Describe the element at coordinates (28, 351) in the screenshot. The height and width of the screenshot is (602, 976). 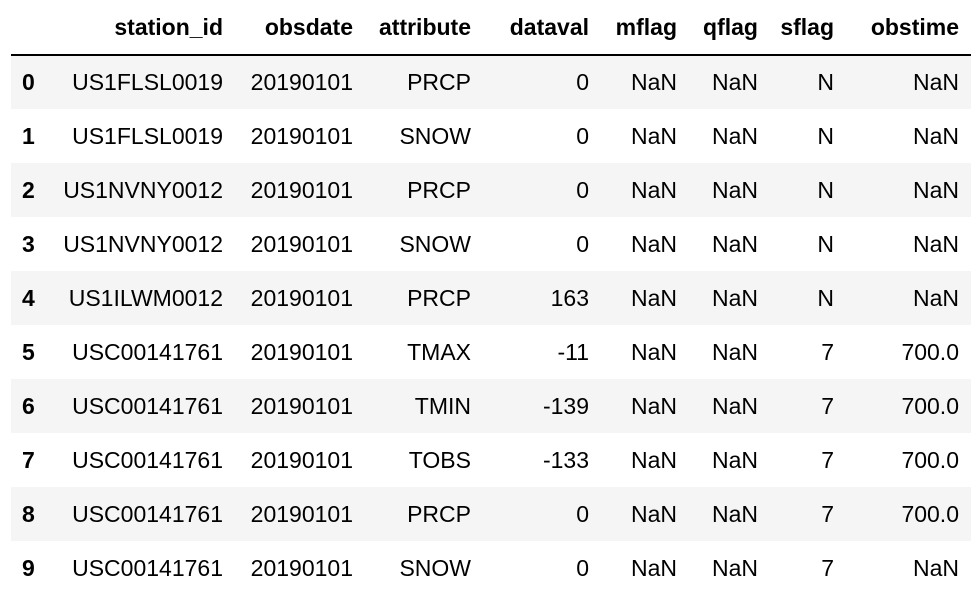
I see `row-index: 5` at that location.